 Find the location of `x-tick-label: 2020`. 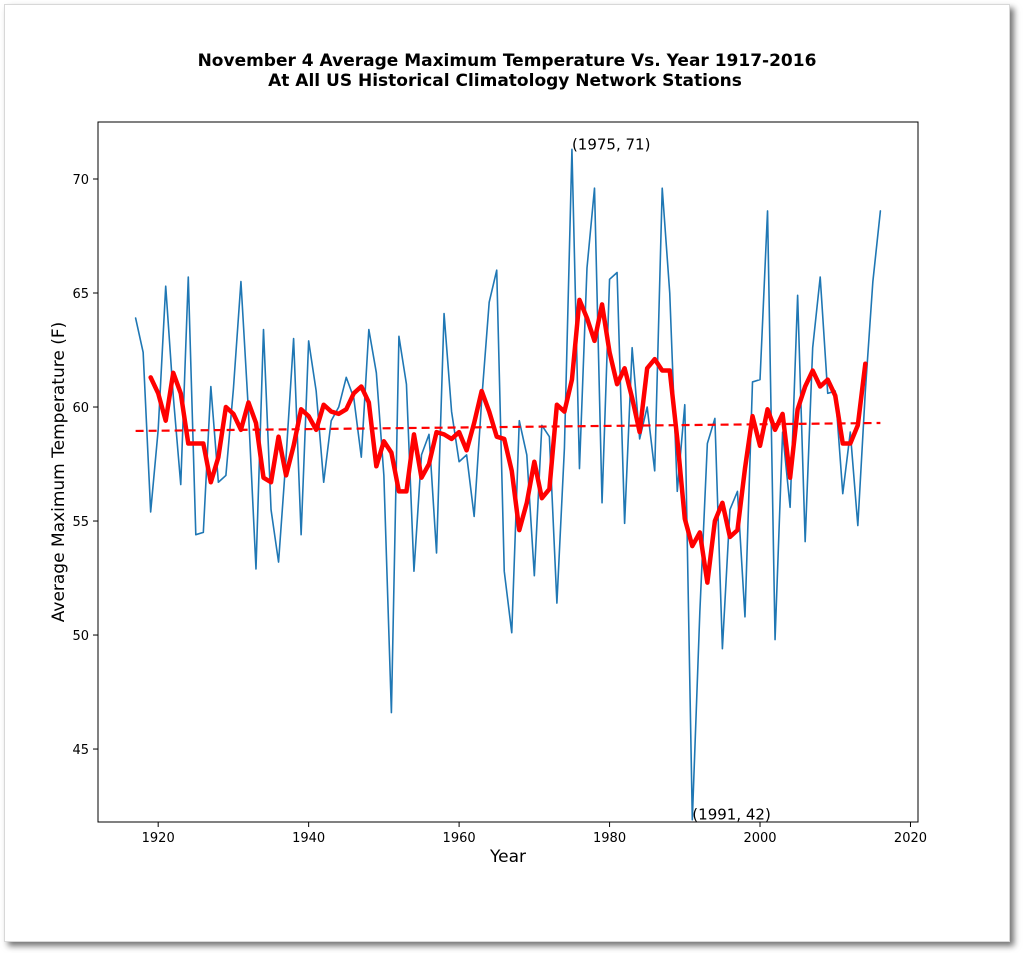

x-tick-label: 2020 is located at coordinates (910, 838).